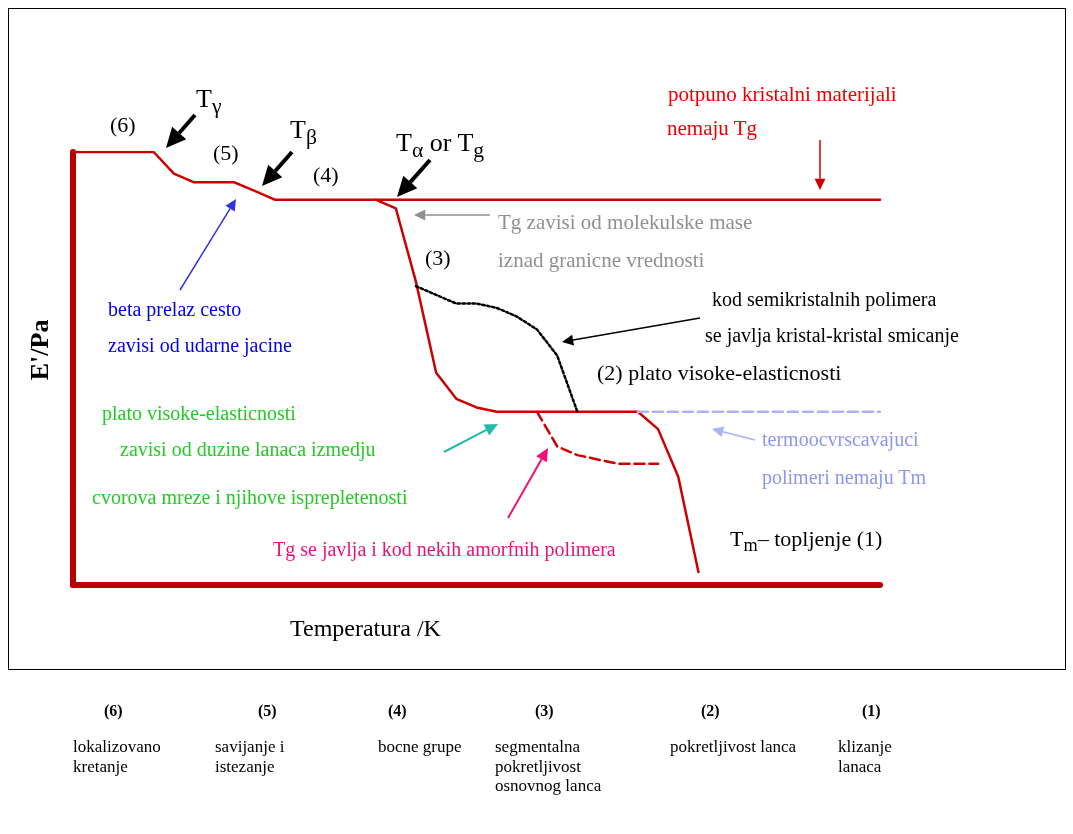  What do you see at coordinates (226, 153) in the screenshot?
I see `annotation: (5)` at bounding box center [226, 153].